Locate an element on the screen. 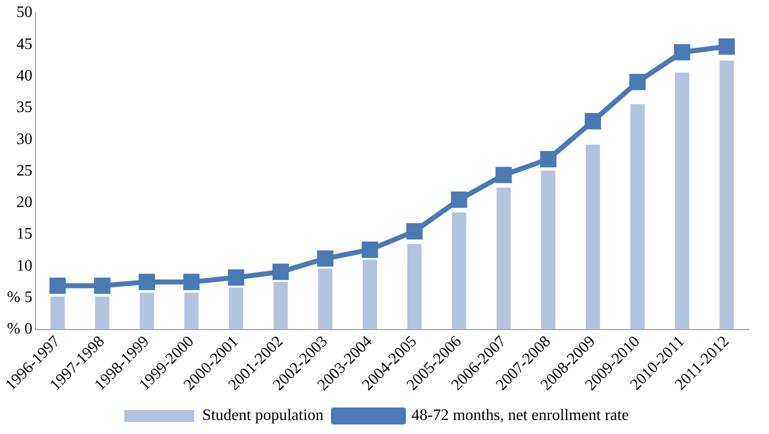  y-tick-label: 35 is located at coordinates (24, 107).